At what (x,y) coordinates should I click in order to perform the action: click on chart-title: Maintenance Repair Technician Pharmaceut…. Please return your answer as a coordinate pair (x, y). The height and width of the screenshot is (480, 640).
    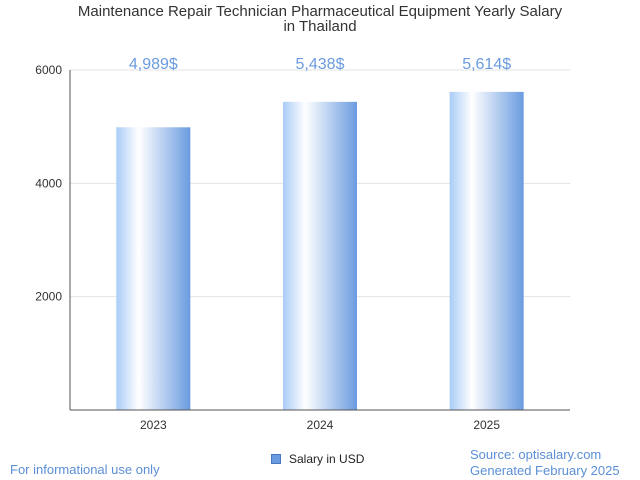
    Looking at the image, I should click on (320, 19).